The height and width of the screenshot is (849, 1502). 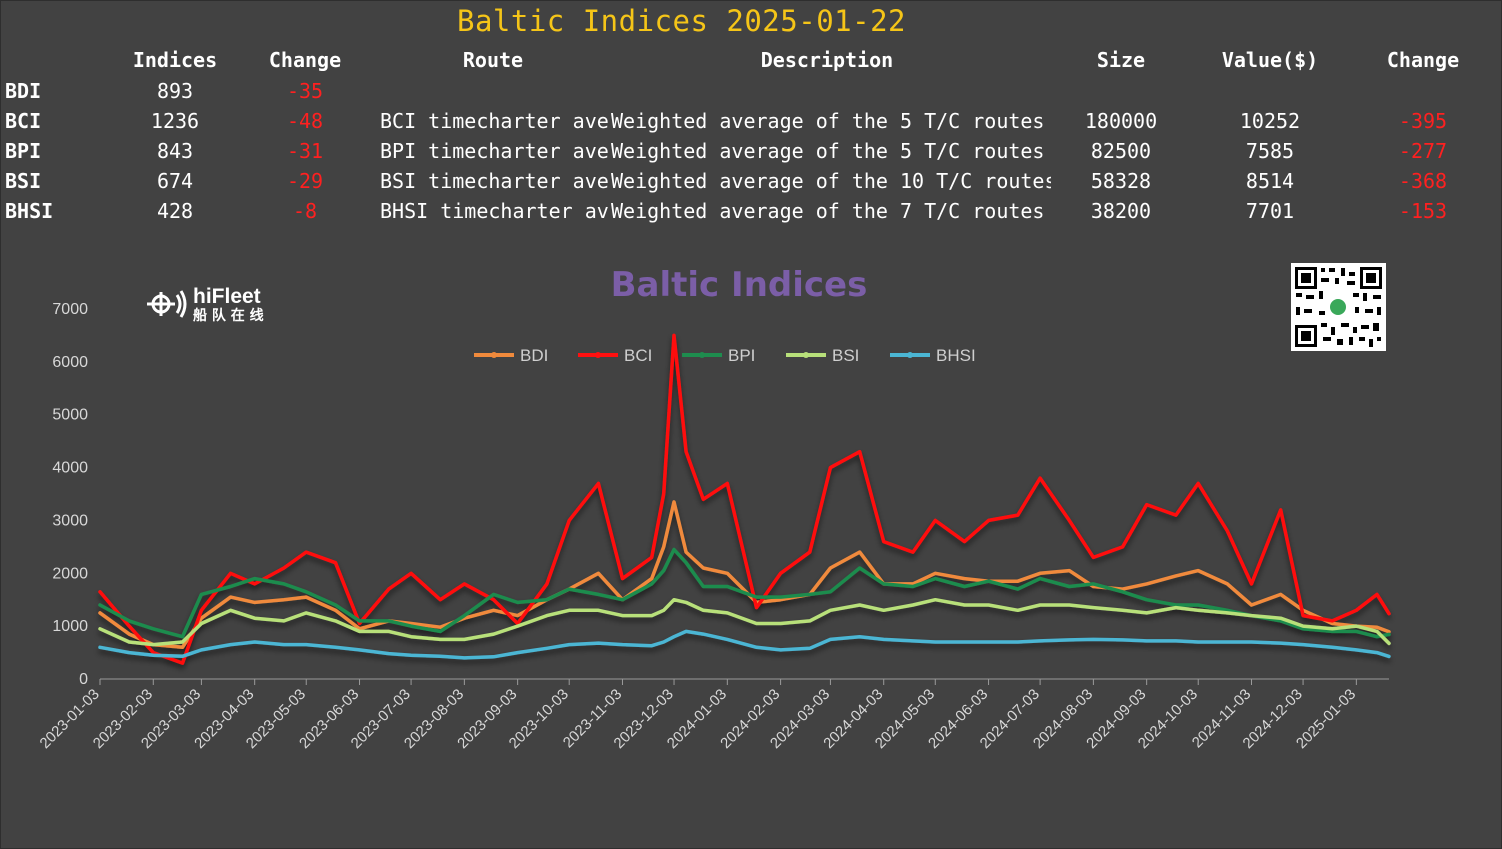 What do you see at coordinates (1121, 211) in the screenshot?
I see `row-size: 38200` at bounding box center [1121, 211].